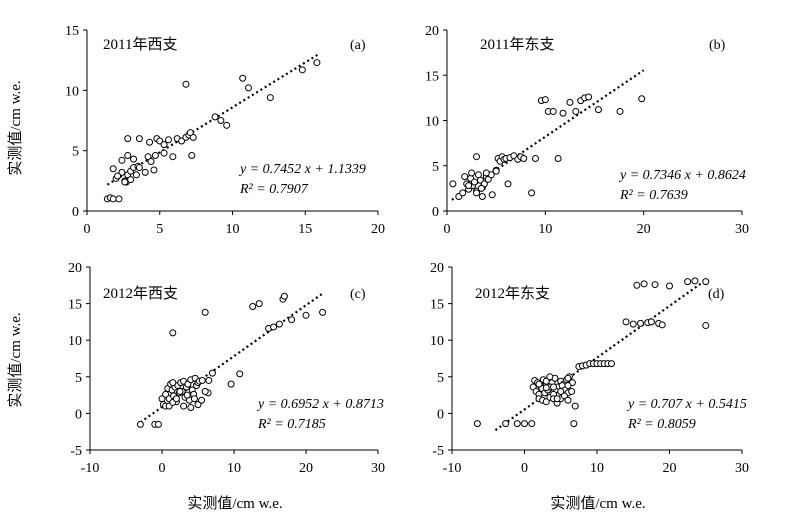 The width and height of the screenshot is (800, 518). I want to click on x-tick-label: 5, so click(159, 229).